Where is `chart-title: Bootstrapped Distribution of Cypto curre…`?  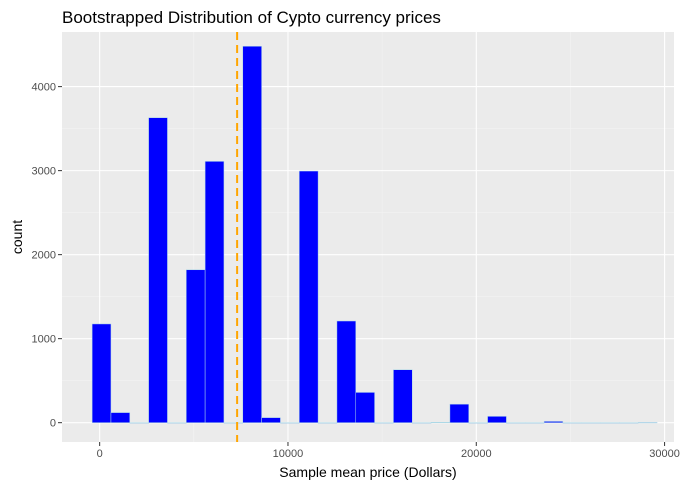
chart-title: Bootstrapped Distribution of Cypto curre… is located at coordinates (251, 17).